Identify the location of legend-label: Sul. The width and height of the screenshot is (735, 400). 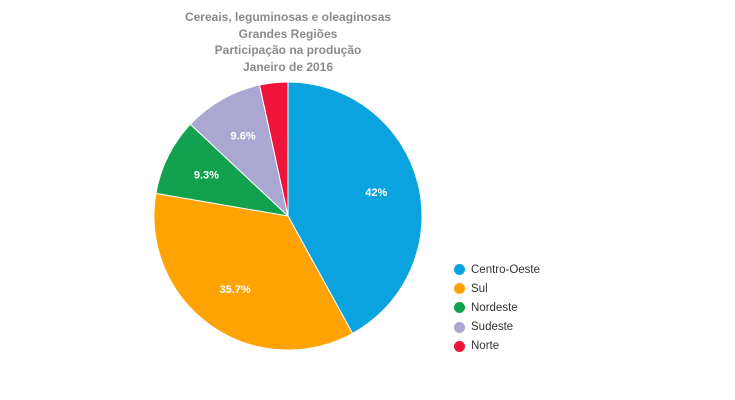
(479, 288).